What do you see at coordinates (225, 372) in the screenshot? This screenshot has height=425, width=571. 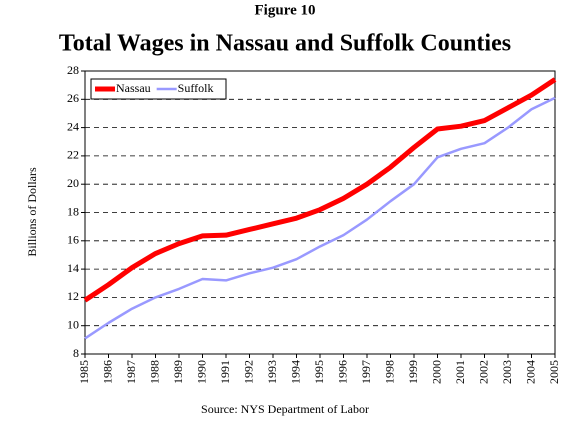 I see `x-tick-label: 1991` at bounding box center [225, 372].